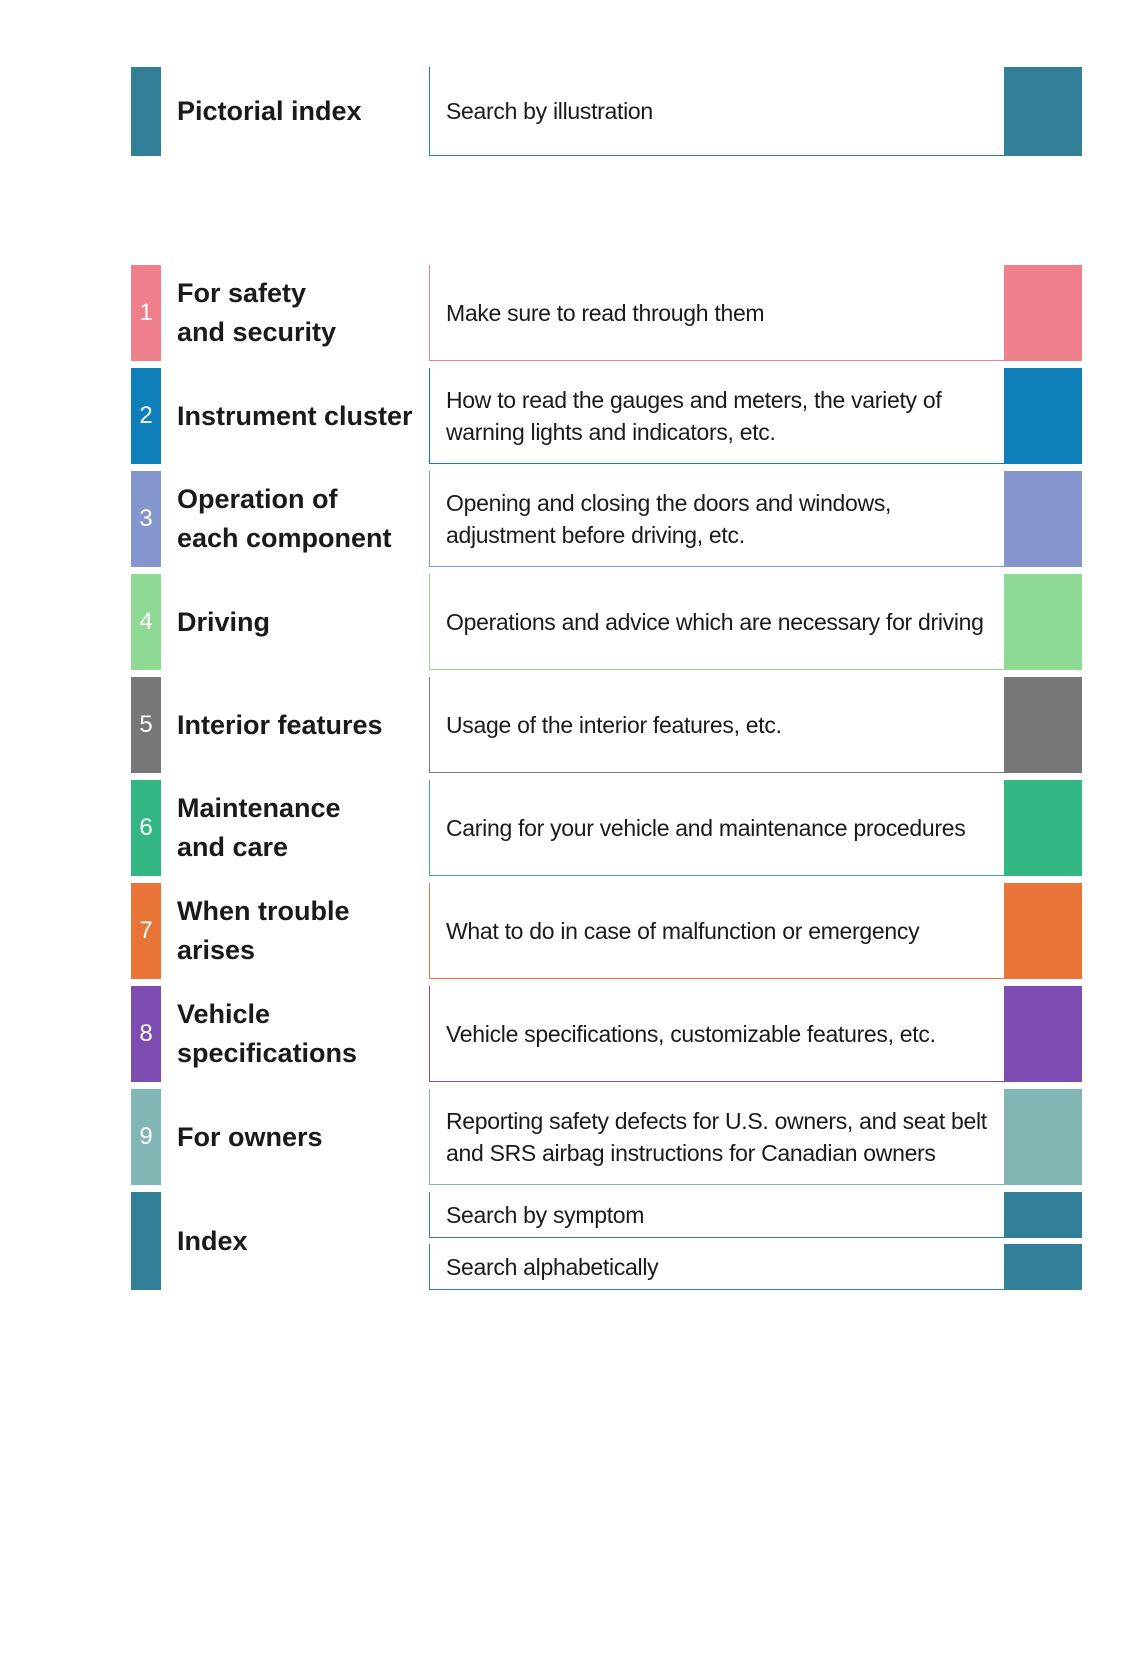 The image size is (1142, 1654). Describe the element at coordinates (146, 828) in the screenshot. I see `section-number-tab: 6` at that location.